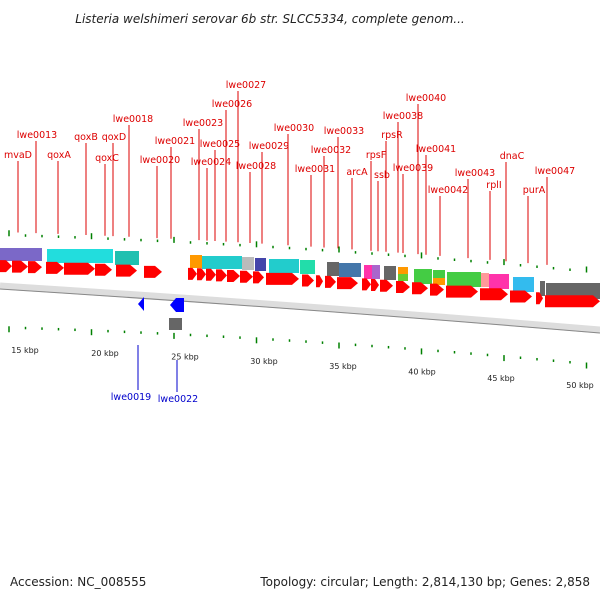 This screenshot has width=600, height=600. Describe the element at coordinates (413, 168) in the screenshot. I see `forward-gene-label: lwe0039` at that location.